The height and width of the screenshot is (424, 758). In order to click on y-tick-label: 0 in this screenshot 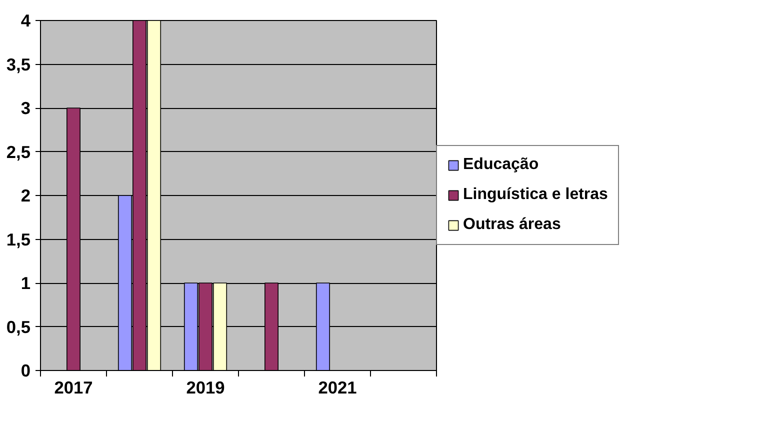, I will do `click(25, 370)`.